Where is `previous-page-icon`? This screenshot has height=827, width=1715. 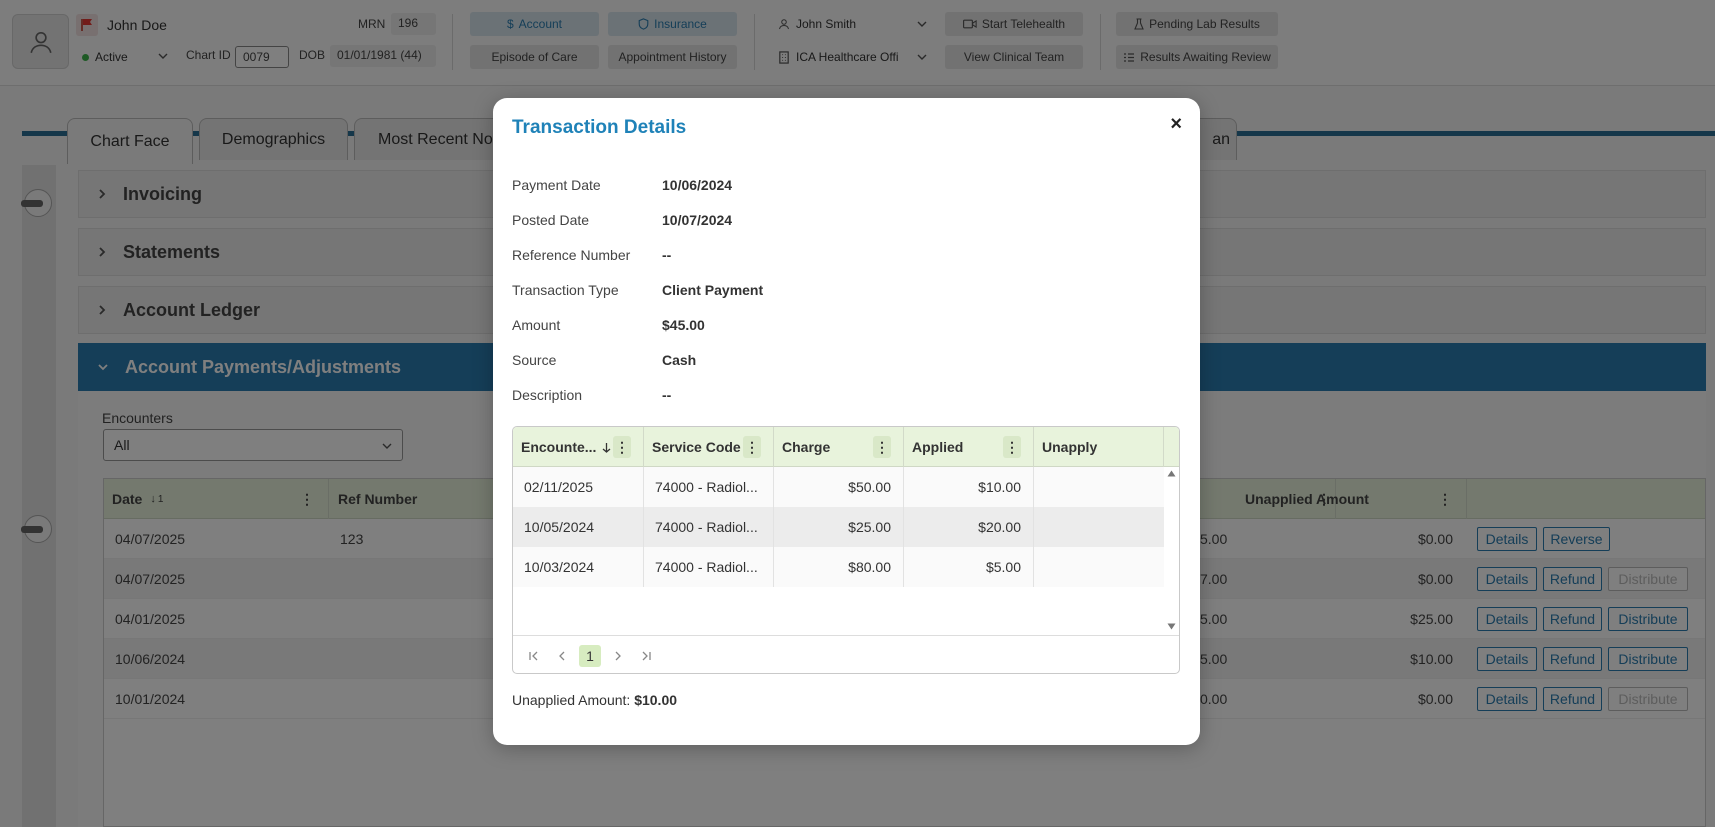 previous-page-icon is located at coordinates (562, 656).